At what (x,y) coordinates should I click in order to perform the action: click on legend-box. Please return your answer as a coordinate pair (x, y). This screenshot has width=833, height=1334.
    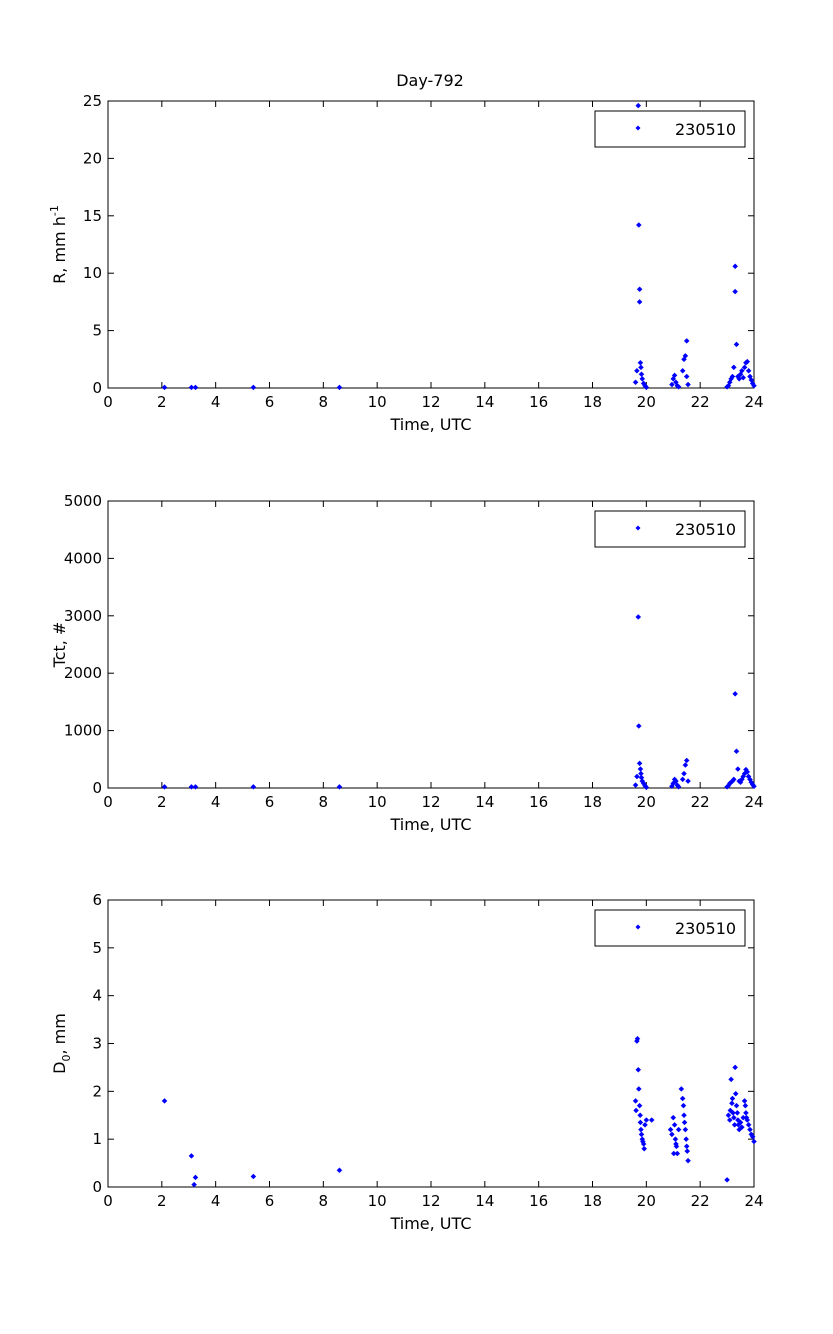
    Looking at the image, I should click on (670, 129).